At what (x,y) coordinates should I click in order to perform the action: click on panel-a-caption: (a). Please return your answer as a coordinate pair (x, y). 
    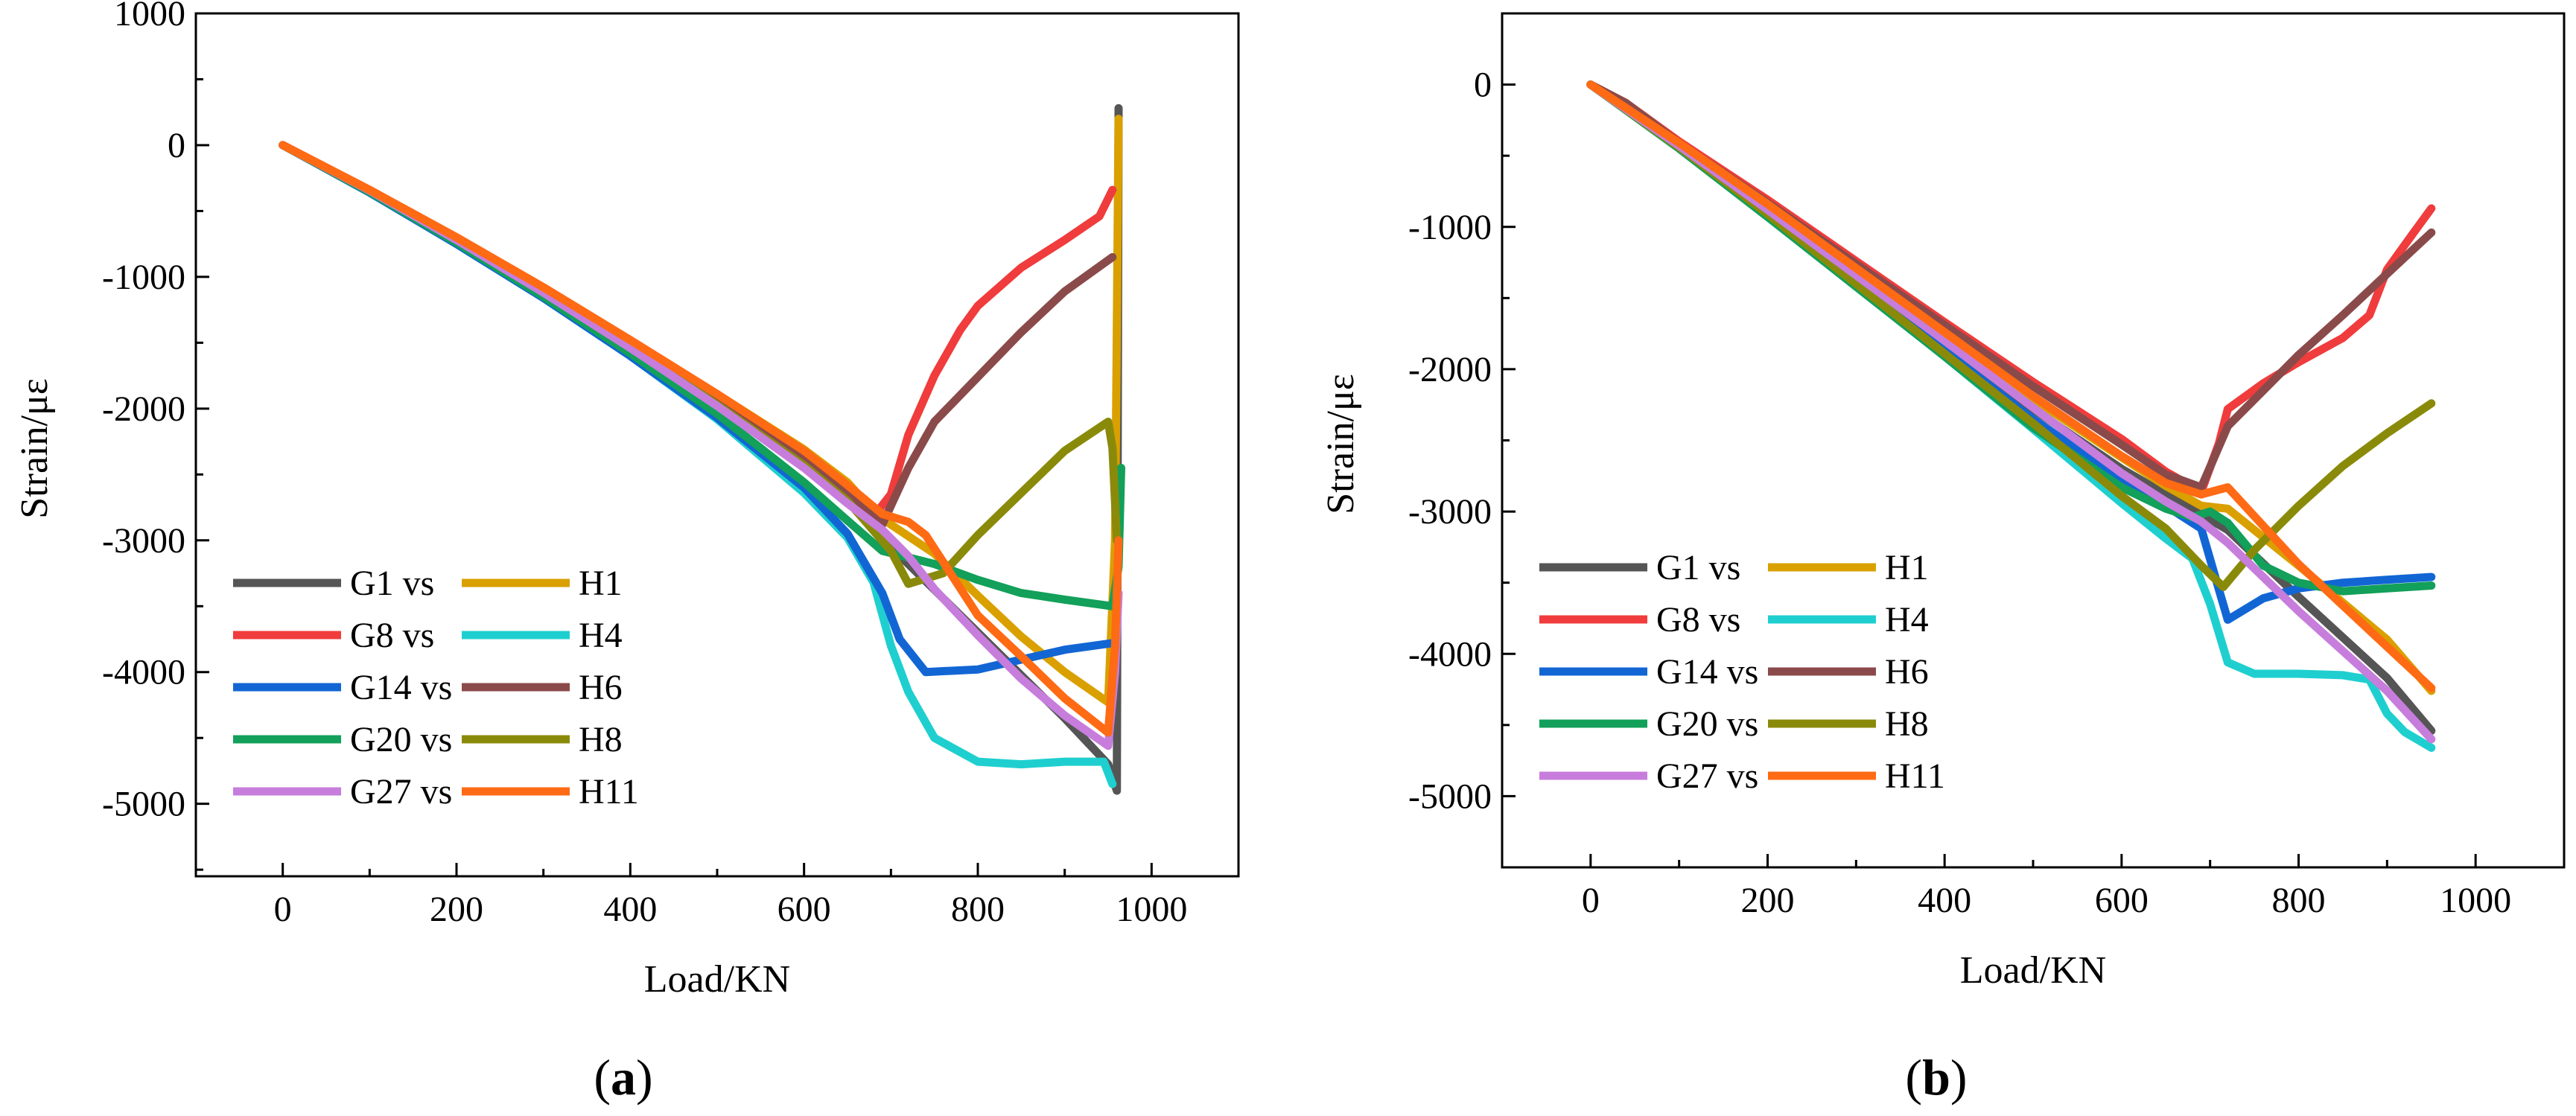
    Looking at the image, I should click on (623, 1077).